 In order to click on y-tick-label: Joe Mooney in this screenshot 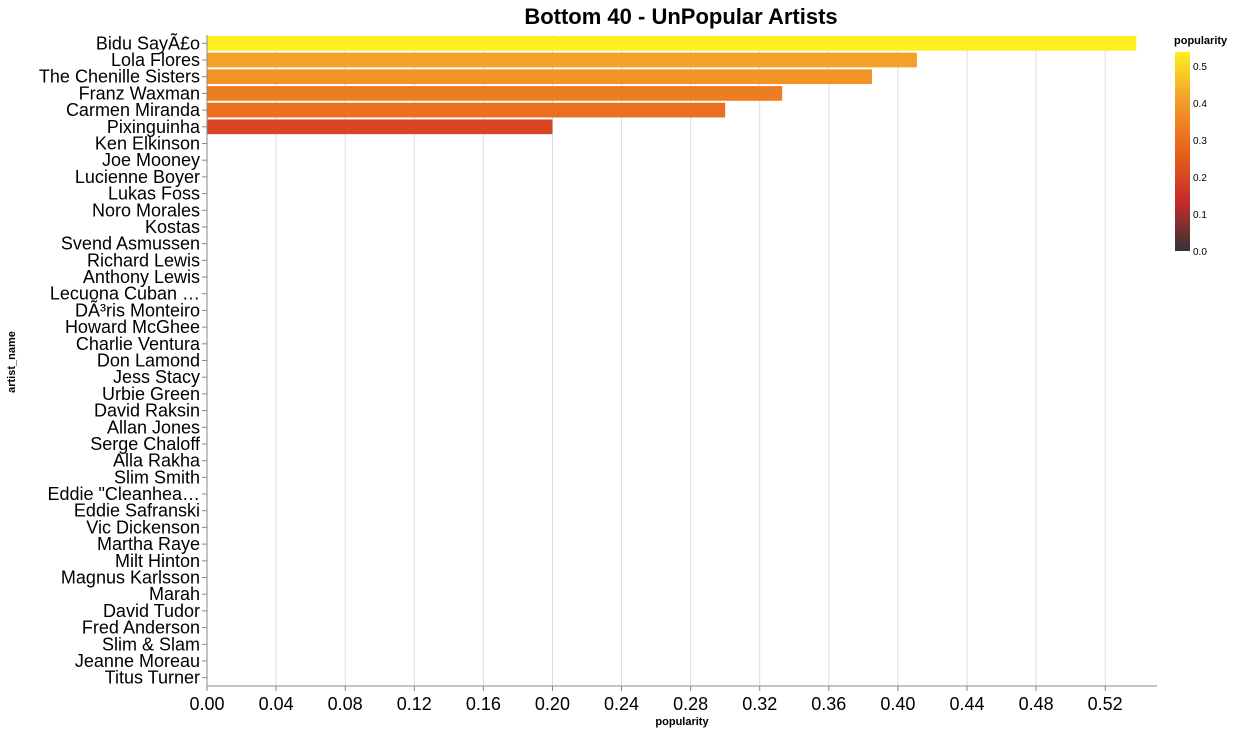, I will do `click(151, 160)`.